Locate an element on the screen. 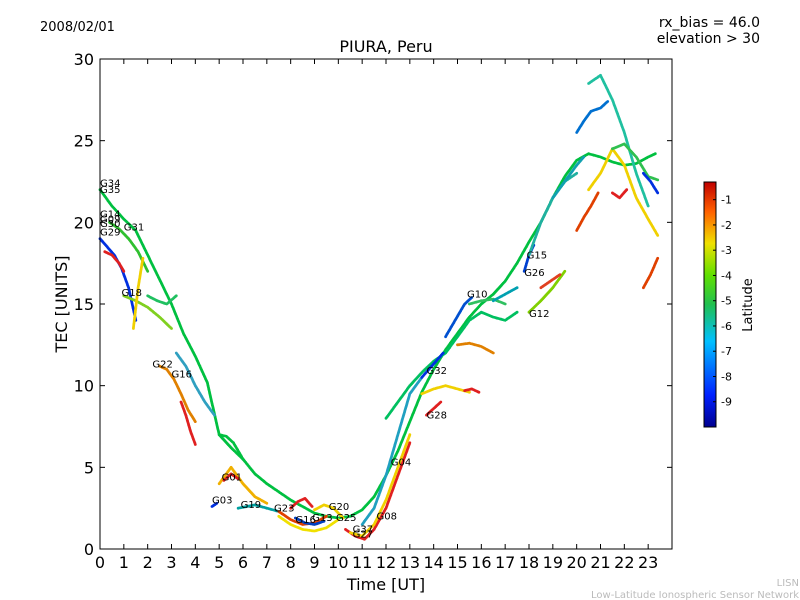 The image size is (800, 600). x-tick-label: 11 is located at coordinates (362, 562).